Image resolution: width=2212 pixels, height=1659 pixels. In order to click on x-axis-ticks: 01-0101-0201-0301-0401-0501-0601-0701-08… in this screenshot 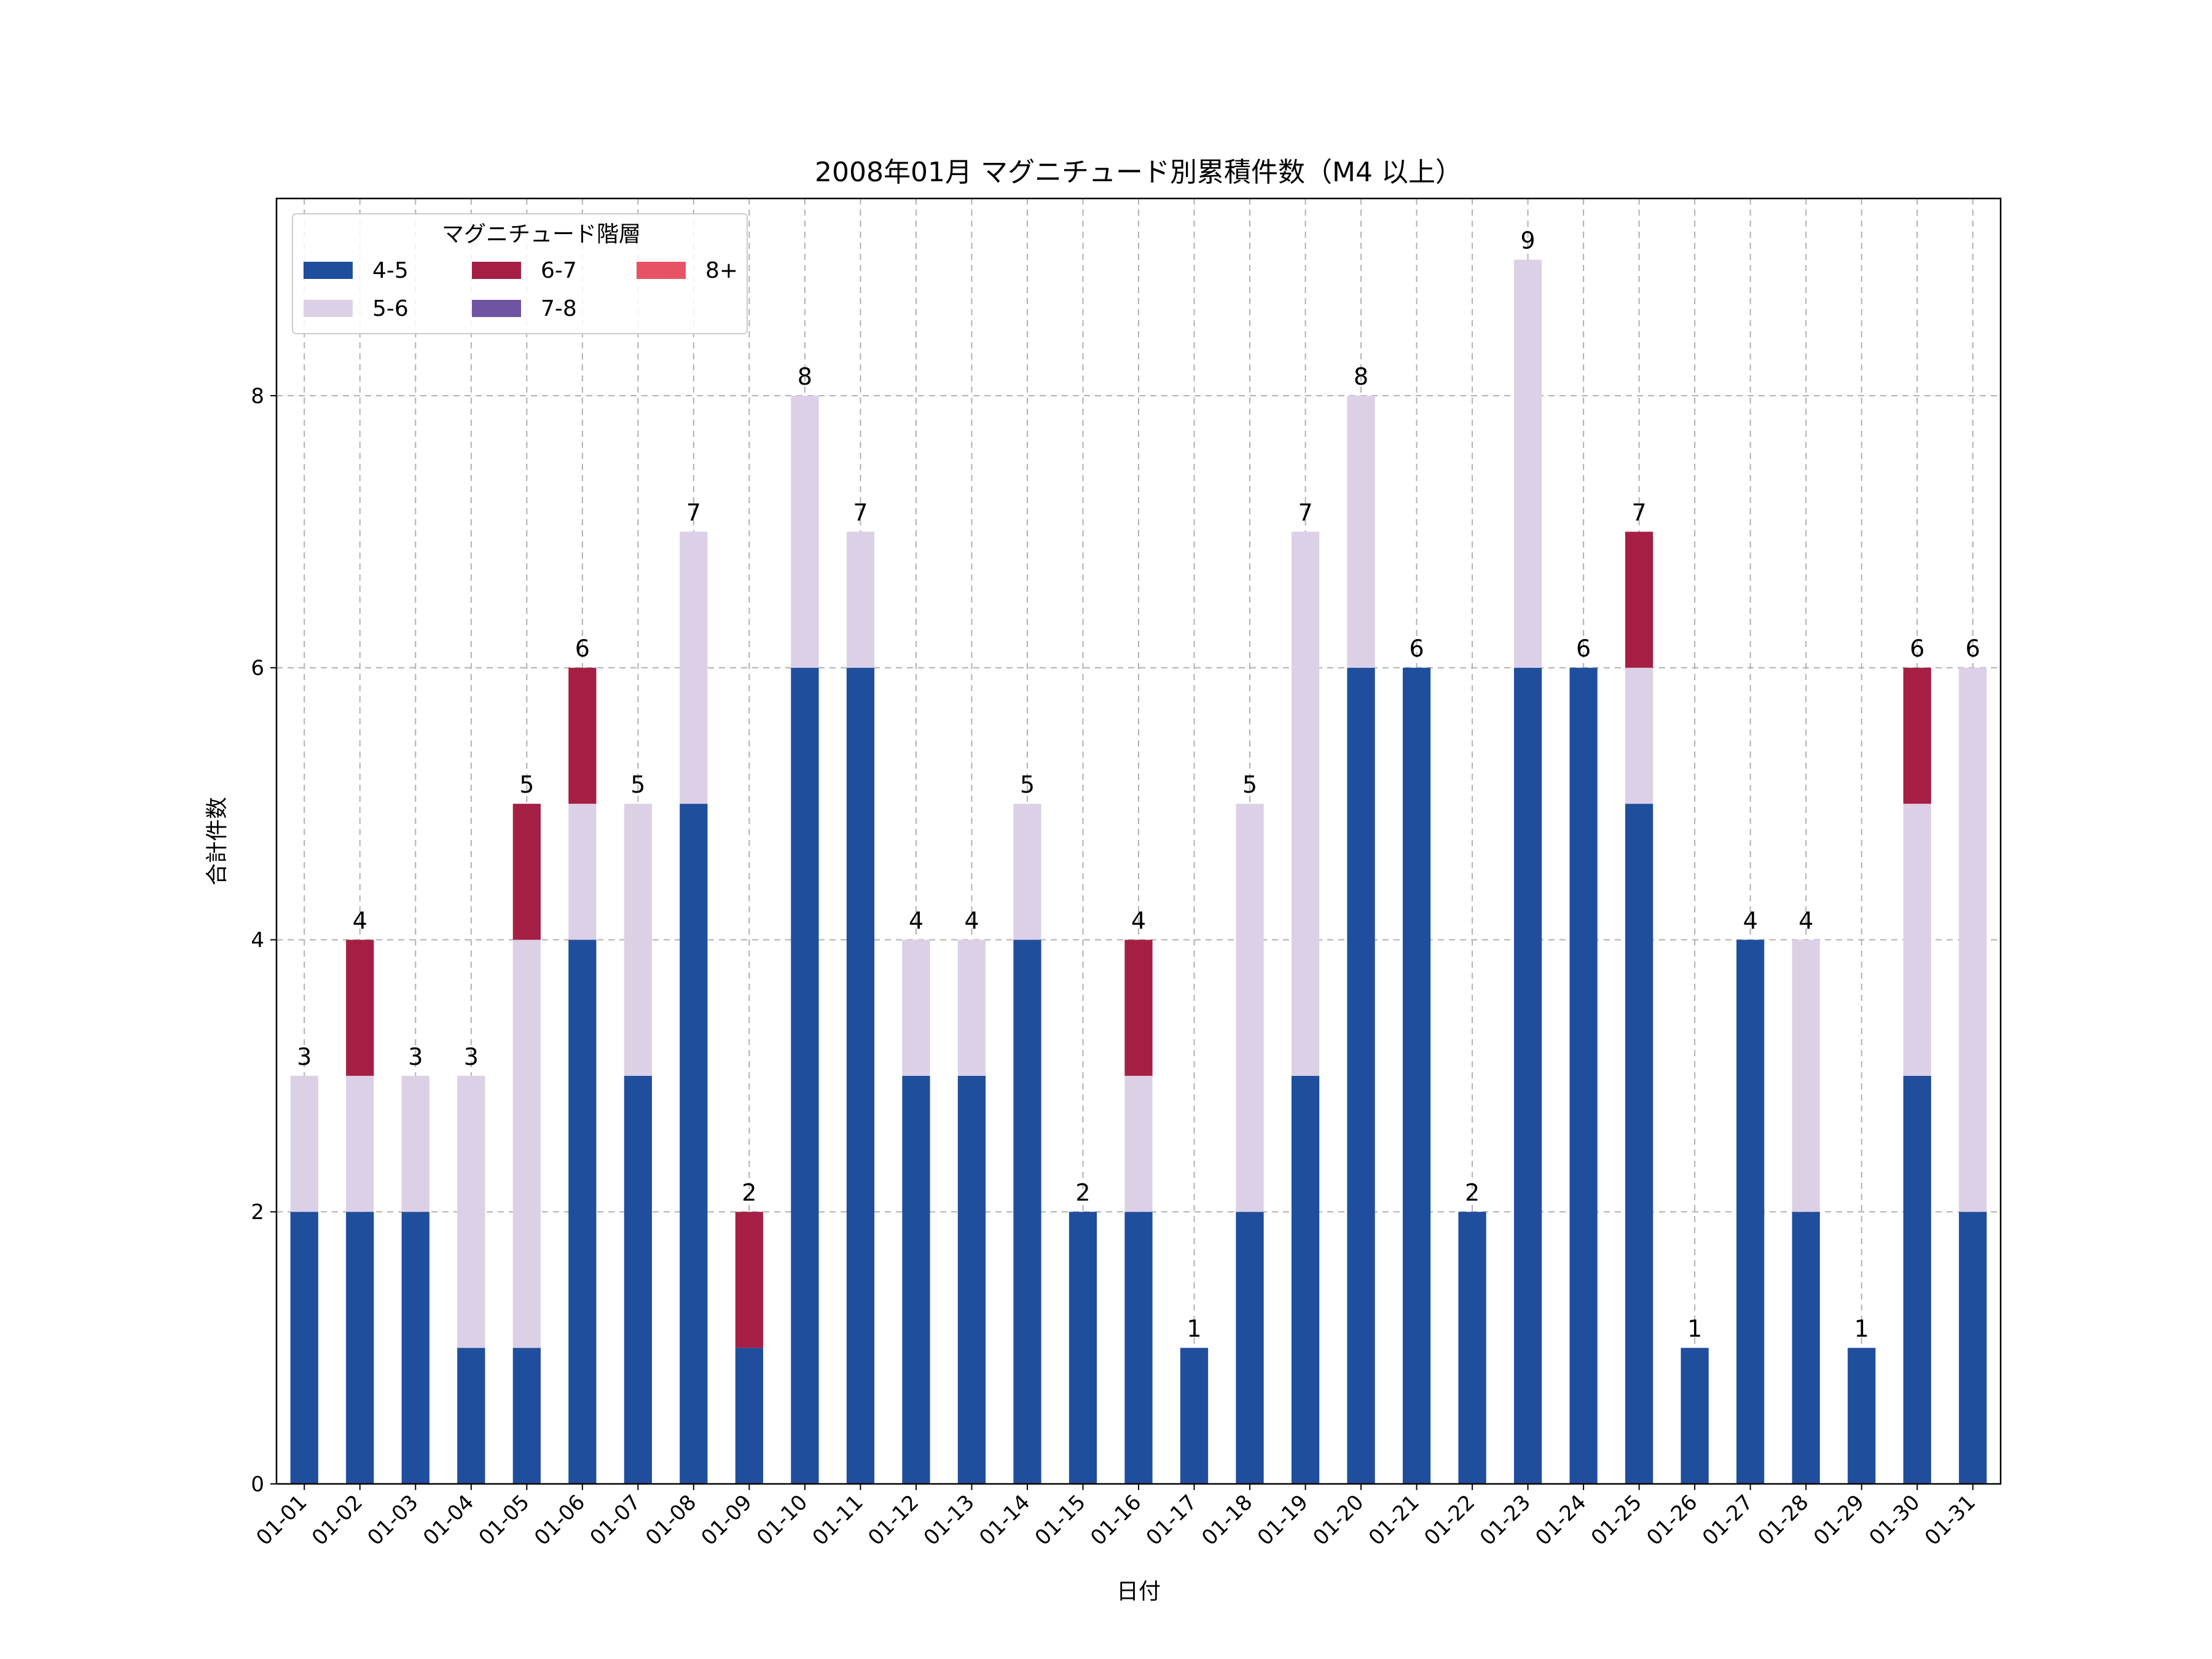, I will do `click(1115, 1517)`.